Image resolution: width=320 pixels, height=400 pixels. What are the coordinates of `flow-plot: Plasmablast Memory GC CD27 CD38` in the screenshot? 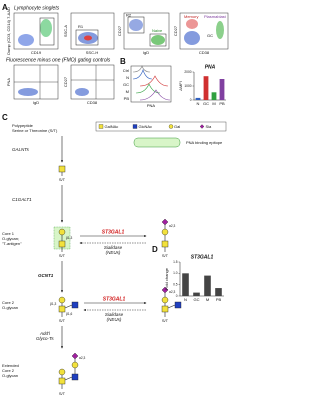 It's located at (201, 33).